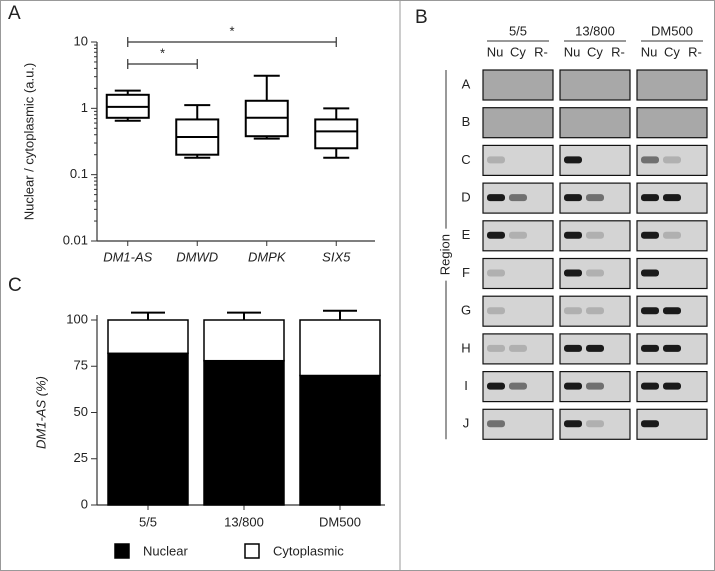 The height and width of the screenshot is (571, 715). Describe the element at coordinates (81, 411) in the screenshot. I see `y-tick-label: 50` at that location.